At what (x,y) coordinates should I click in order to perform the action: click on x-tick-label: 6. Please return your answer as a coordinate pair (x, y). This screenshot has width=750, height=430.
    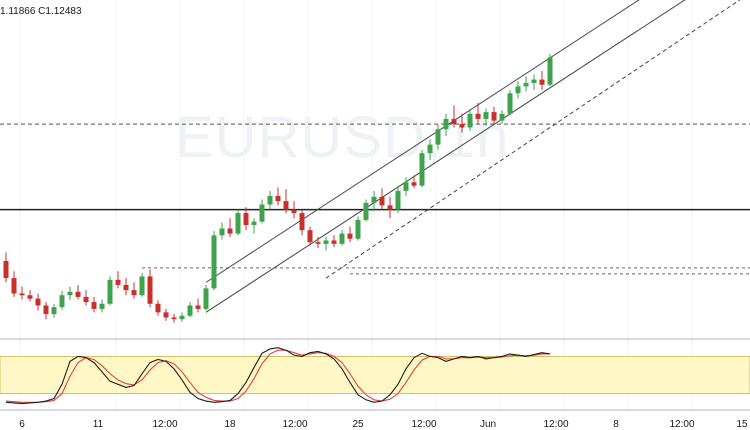
    Looking at the image, I should click on (22, 424).